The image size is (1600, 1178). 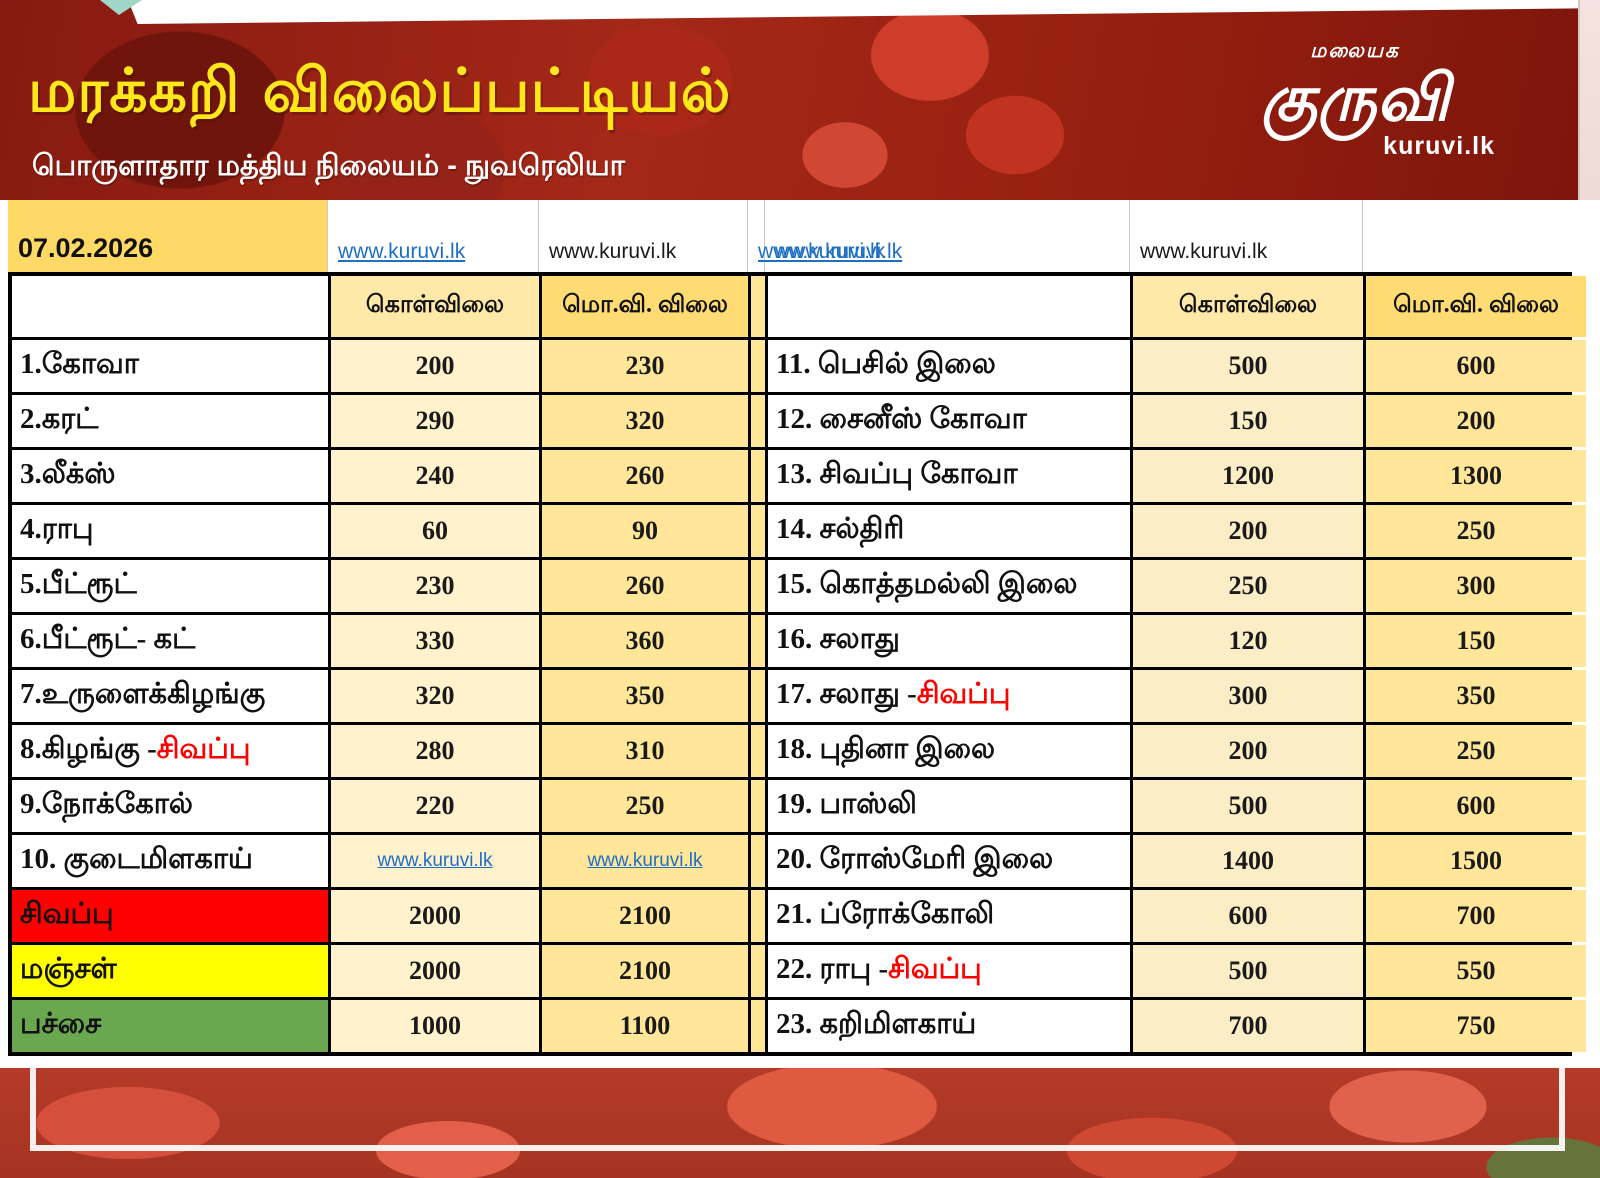 What do you see at coordinates (1248, 861) in the screenshot?
I see `buy-price-cell: 1400` at bounding box center [1248, 861].